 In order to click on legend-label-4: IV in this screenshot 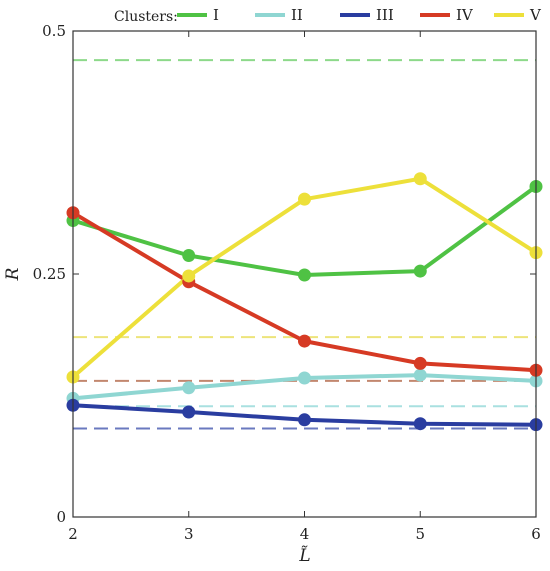, I will do `click(465, 15)`.